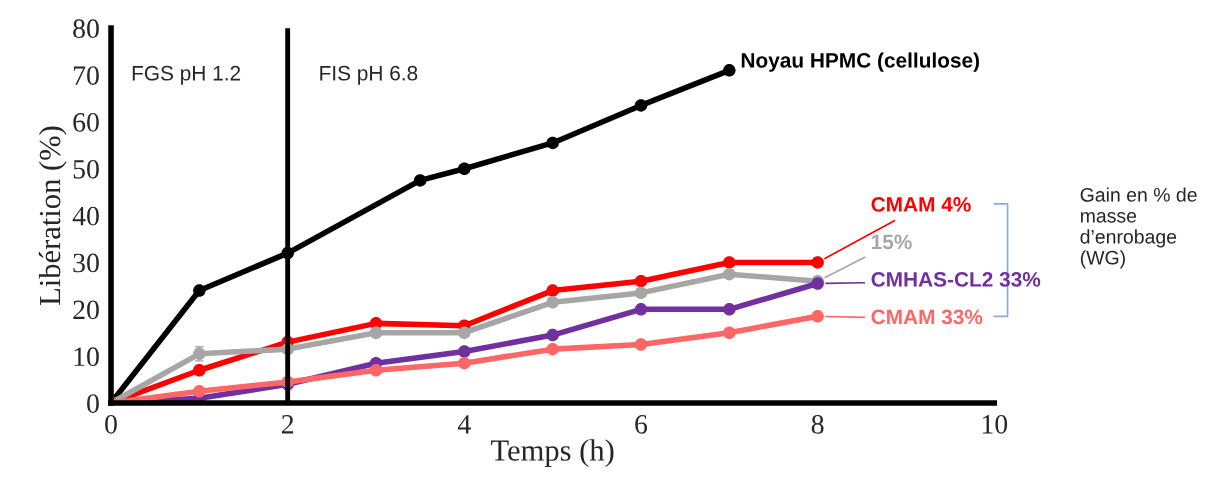 Image resolution: width=1220 pixels, height=485 pixels. Describe the element at coordinates (995, 424) in the screenshot. I see `x-tick-label: 10` at that location.